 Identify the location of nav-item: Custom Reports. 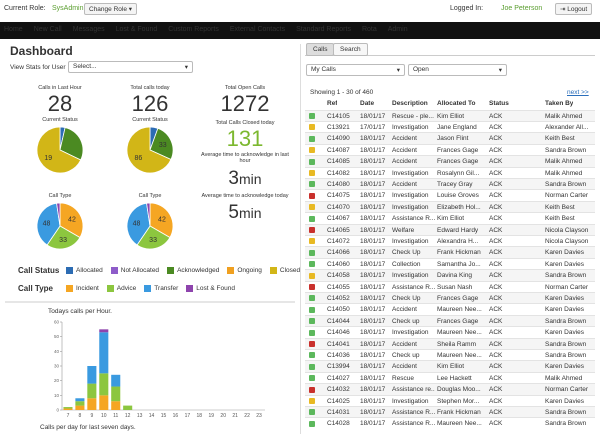
(193, 29).